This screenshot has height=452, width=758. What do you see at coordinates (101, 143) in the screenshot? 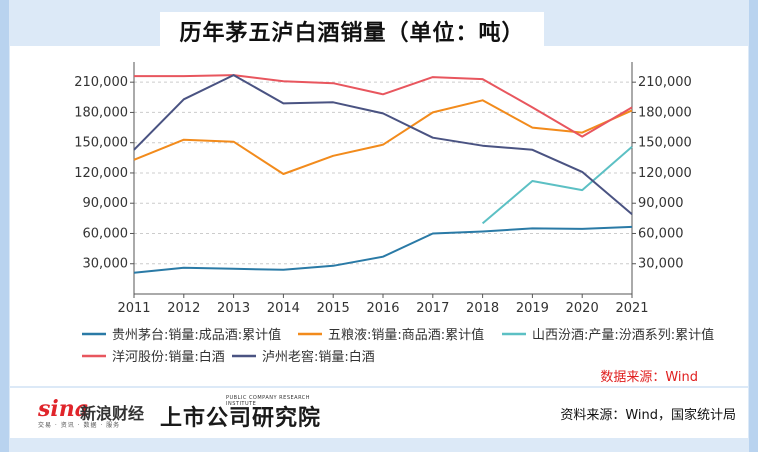
I see `y-tick-label-left: 150,000` at bounding box center [101, 143].